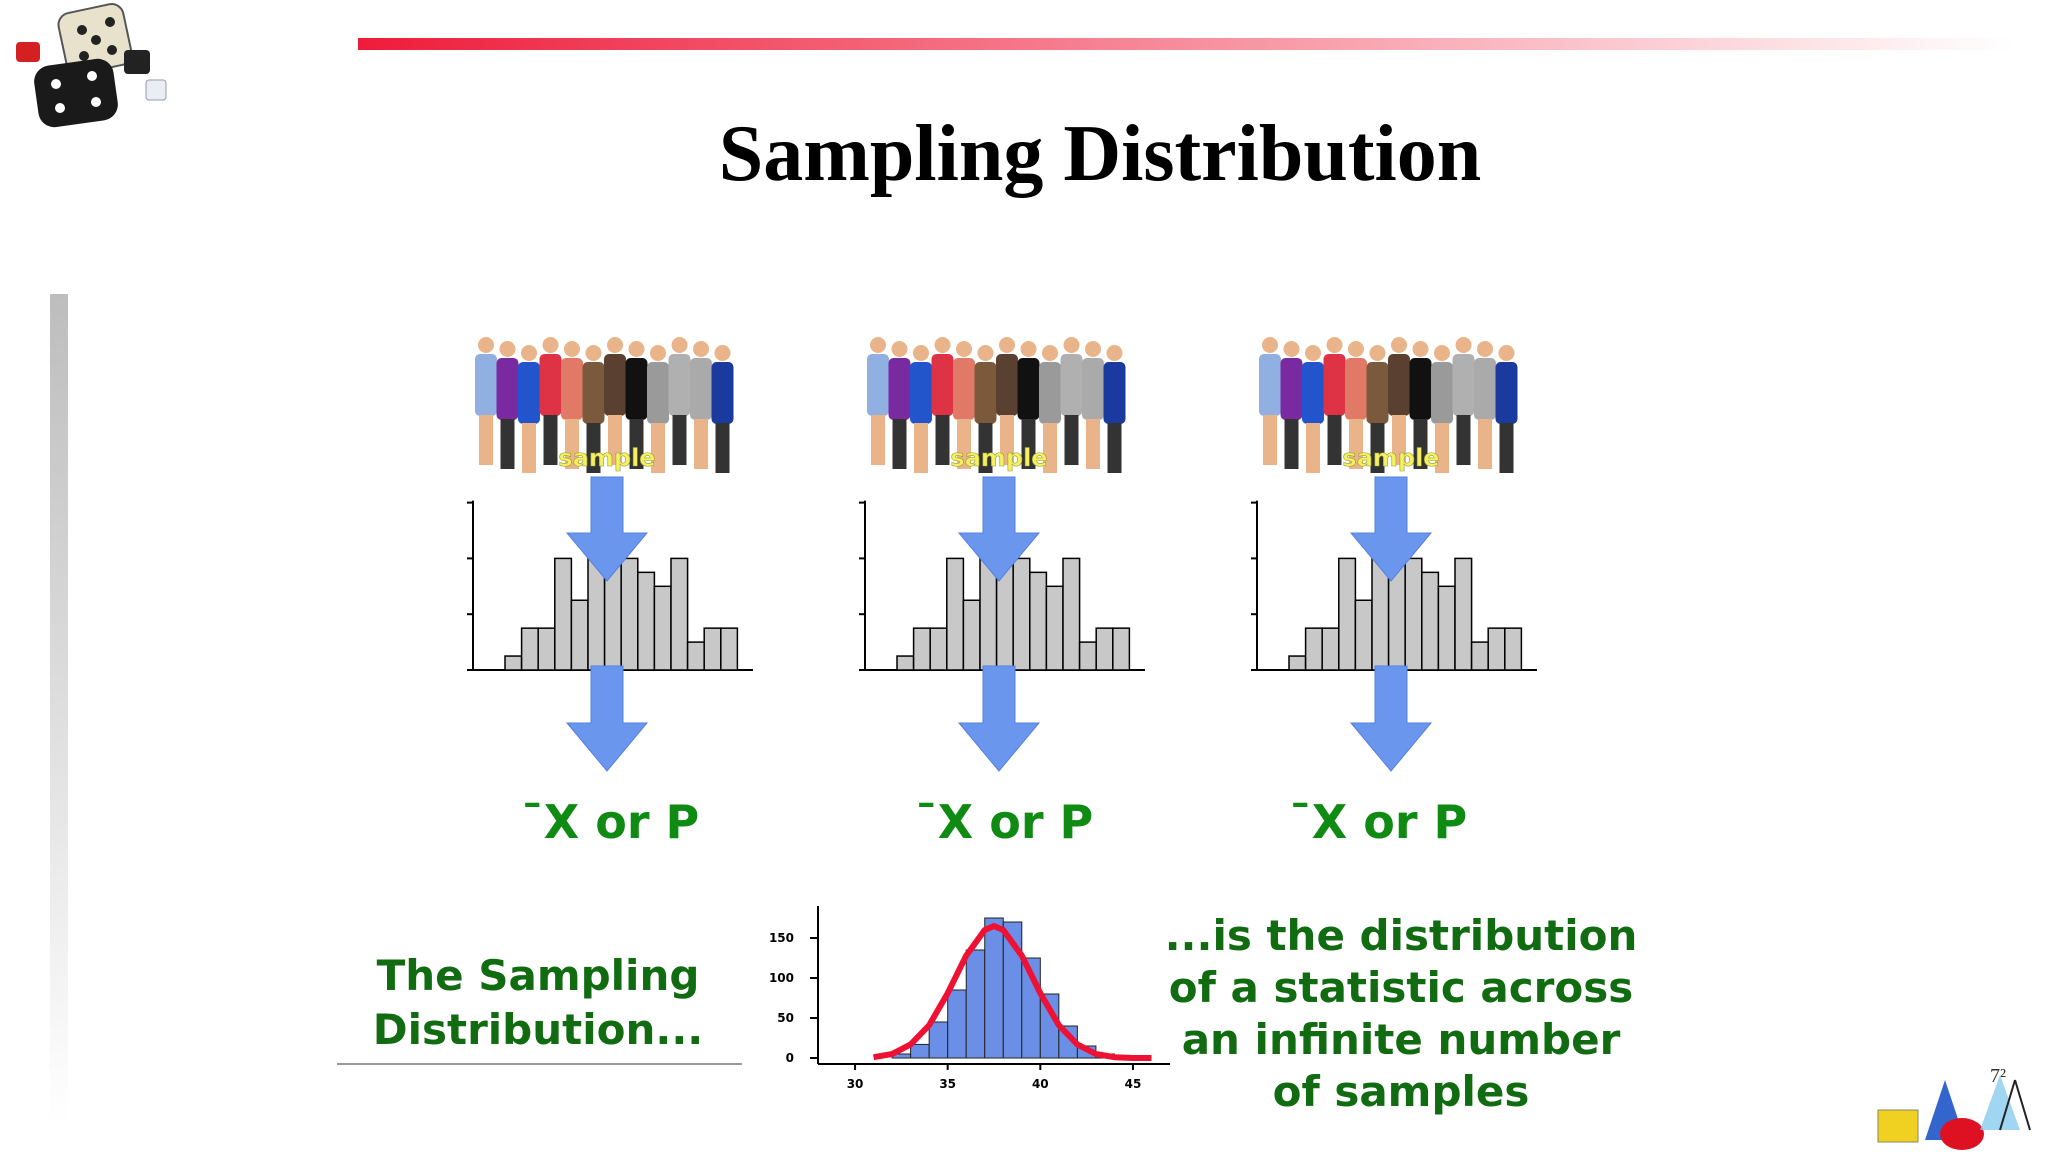 The image size is (2048, 1152). Describe the element at coordinates (1401, 1091) in the screenshot. I see `caption-right: of samples` at that location.